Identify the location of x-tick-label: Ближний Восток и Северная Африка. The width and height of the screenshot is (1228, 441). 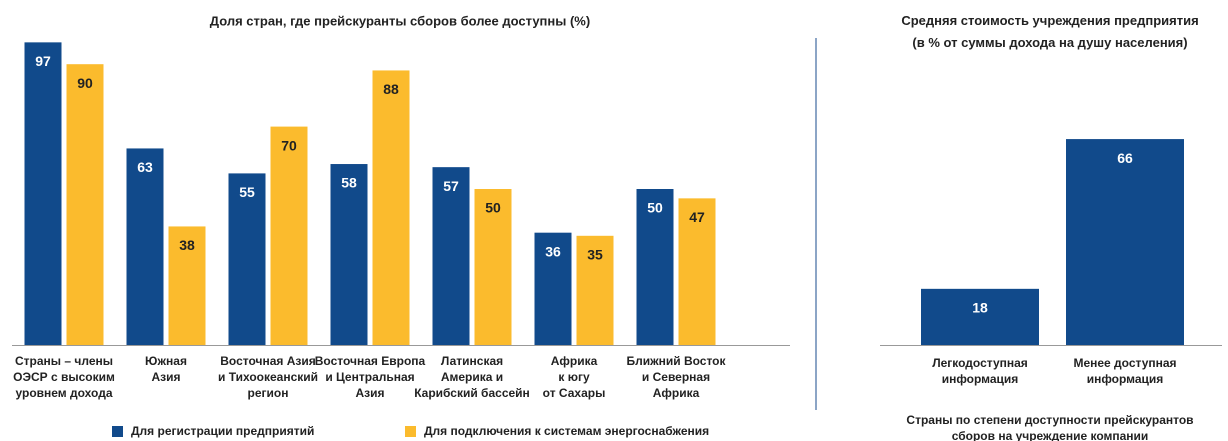
(676, 377).